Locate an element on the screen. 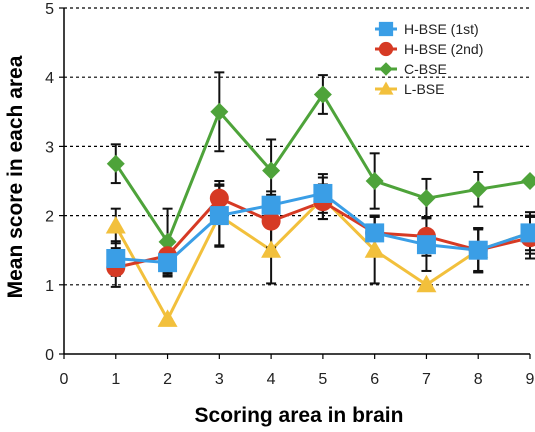  y-tick-label-5: 5 is located at coordinates (49, 9).